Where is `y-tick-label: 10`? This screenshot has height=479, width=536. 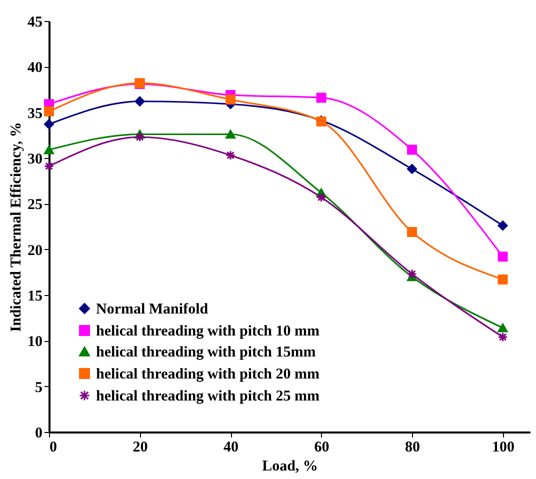 y-tick-label: 10 is located at coordinates (35, 342).